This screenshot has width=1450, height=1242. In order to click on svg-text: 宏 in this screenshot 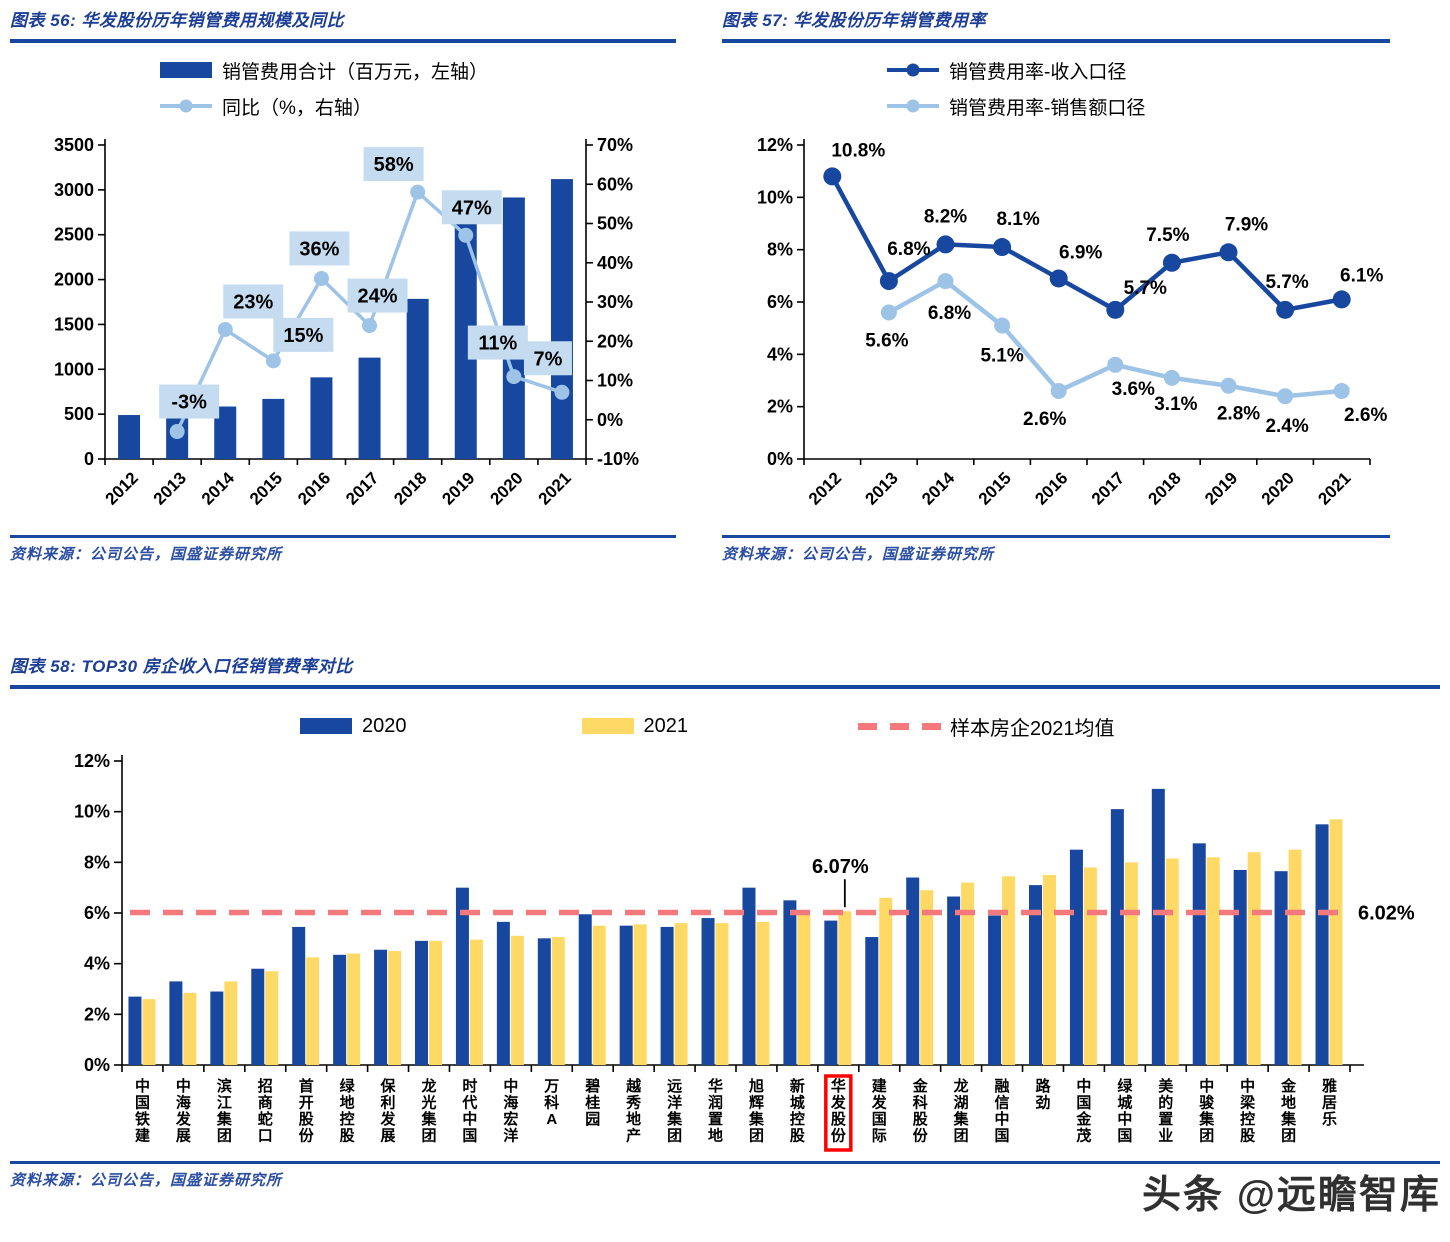, I will do `click(510, 1119)`.